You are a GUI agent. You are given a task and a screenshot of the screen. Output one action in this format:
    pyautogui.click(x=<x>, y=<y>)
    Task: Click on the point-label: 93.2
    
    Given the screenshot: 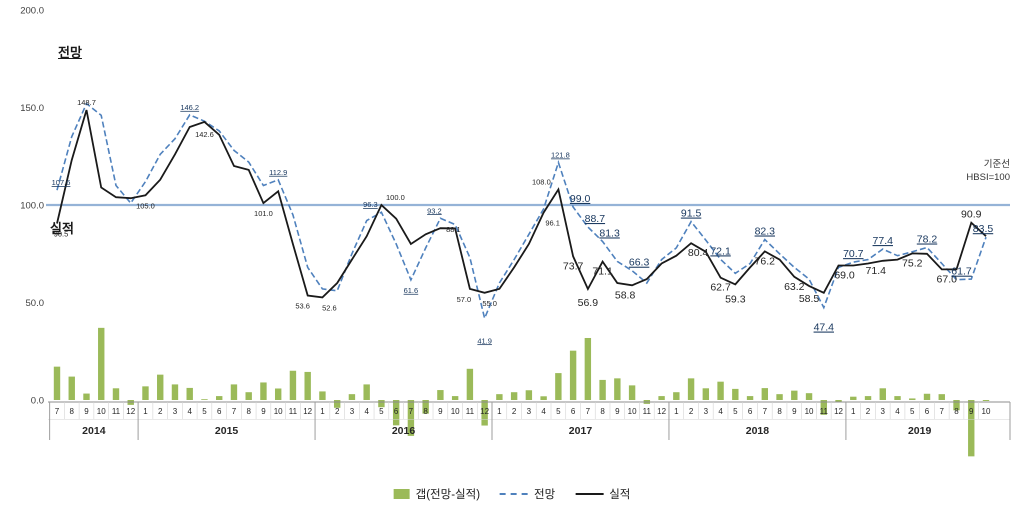 What is the action you would take?
    pyautogui.click(x=434, y=210)
    